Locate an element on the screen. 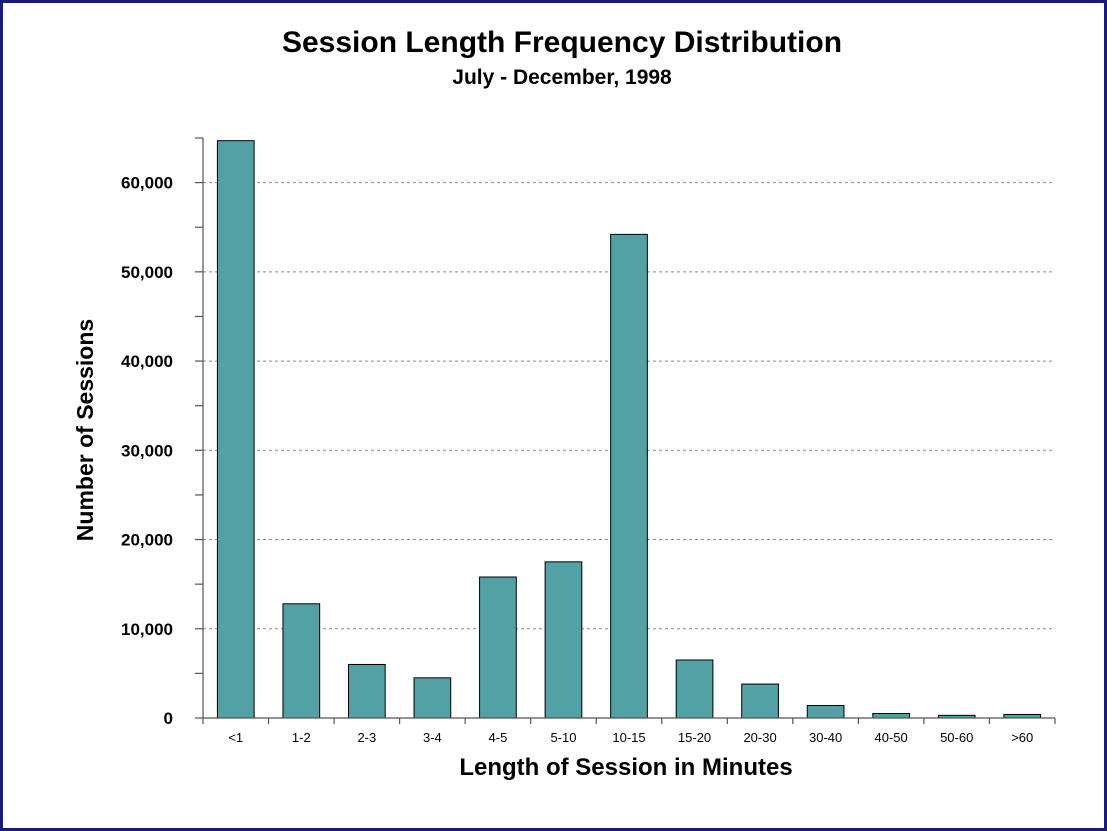 The height and width of the screenshot is (831, 1107). y-axis-label: Number of Sessions is located at coordinates (85, 430).